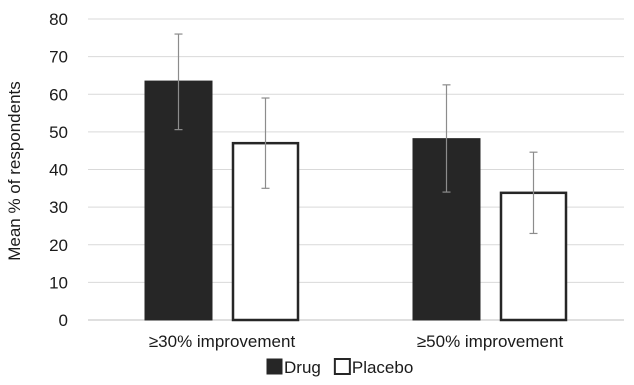  Describe the element at coordinates (14, 171) in the screenshot. I see `y-axis-title: Mean % of respondents` at that location.